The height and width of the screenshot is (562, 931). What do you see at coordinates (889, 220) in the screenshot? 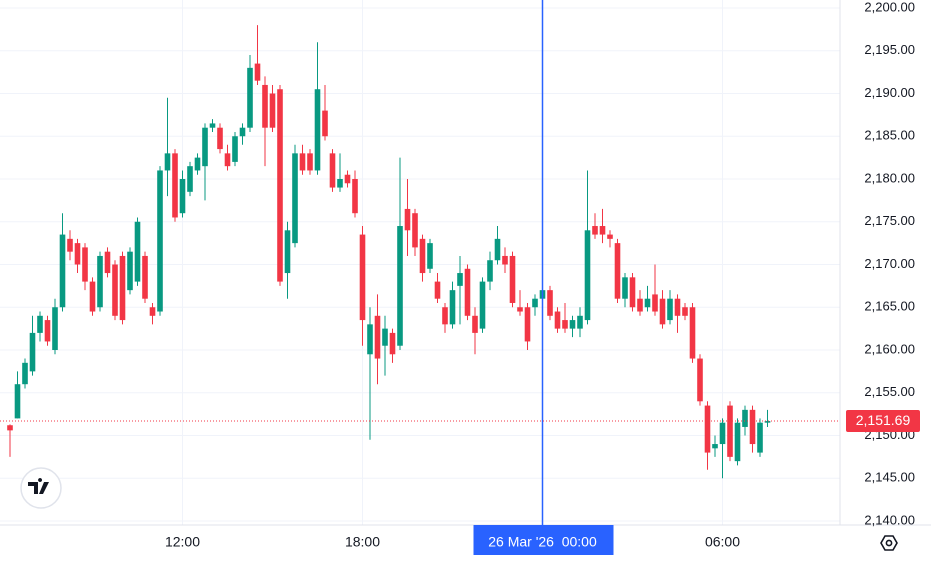
I see `y-tick-label: 2,175.00` at bounding box center [889, 220].